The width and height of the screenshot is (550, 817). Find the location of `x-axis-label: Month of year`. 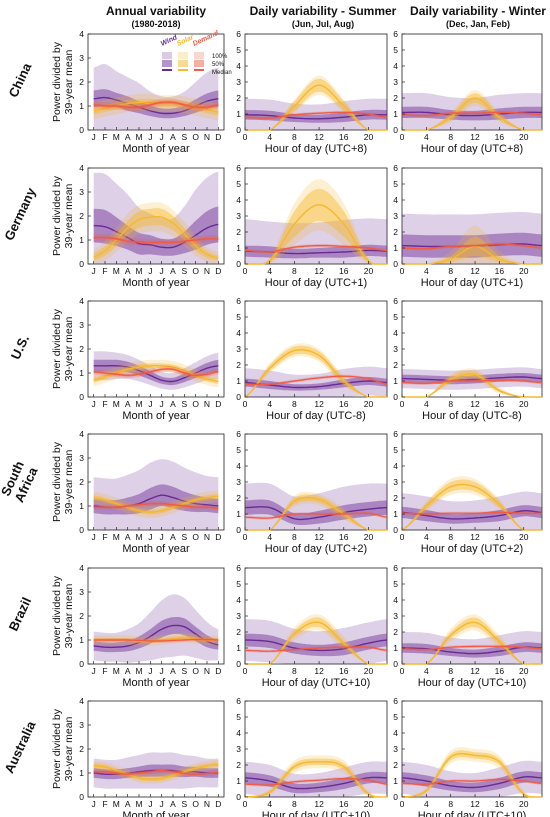

x-axis-label: Month of year is located at coordinates (156, 416).